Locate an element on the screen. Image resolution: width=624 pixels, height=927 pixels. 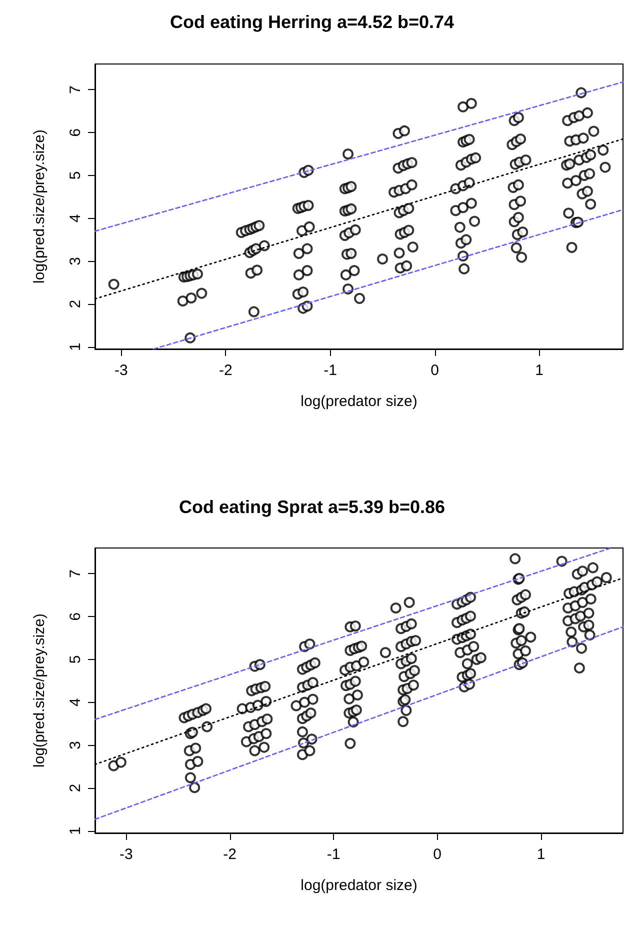
chart-title: Cod eating Herring a=4.52 b=0.74 is located at coordinates (312, 22).